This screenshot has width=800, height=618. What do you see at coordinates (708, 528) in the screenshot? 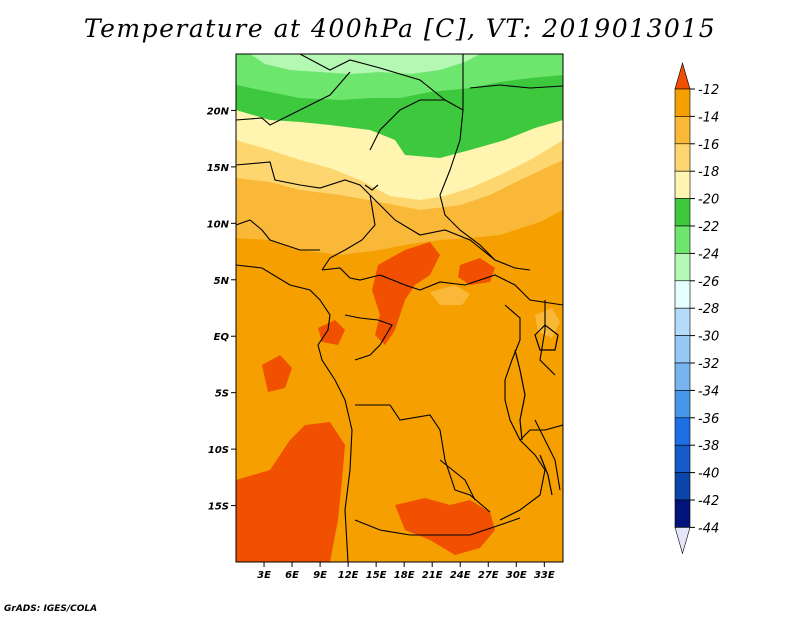
I see `colorbar-label: -44` at bounding box center [708, 528].